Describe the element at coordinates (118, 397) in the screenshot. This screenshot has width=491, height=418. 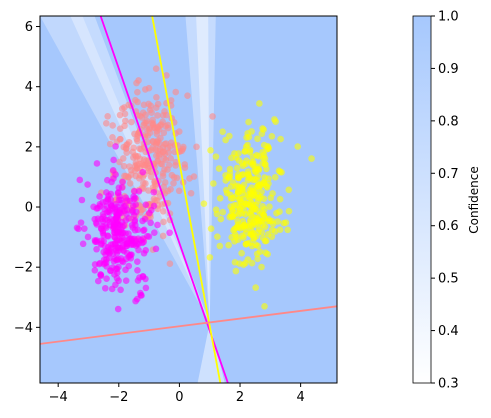
I see `x-tick-label: −2` at that location.